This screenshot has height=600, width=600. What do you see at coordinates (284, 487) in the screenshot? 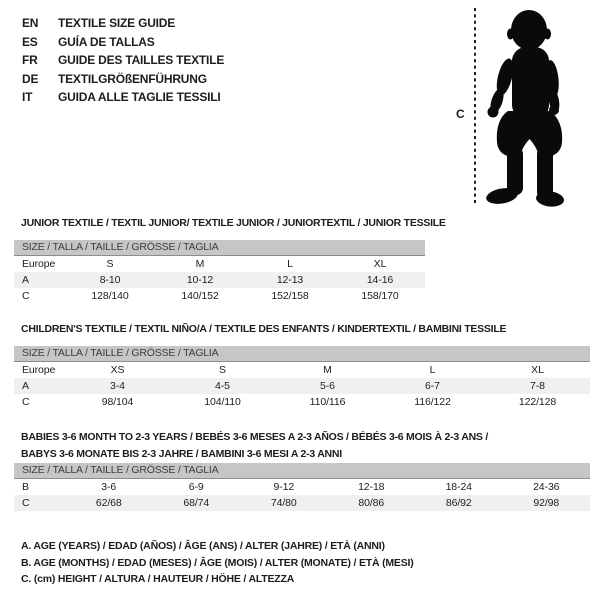
I see `value-cell: 9-12` at bounding box center [284, 487].